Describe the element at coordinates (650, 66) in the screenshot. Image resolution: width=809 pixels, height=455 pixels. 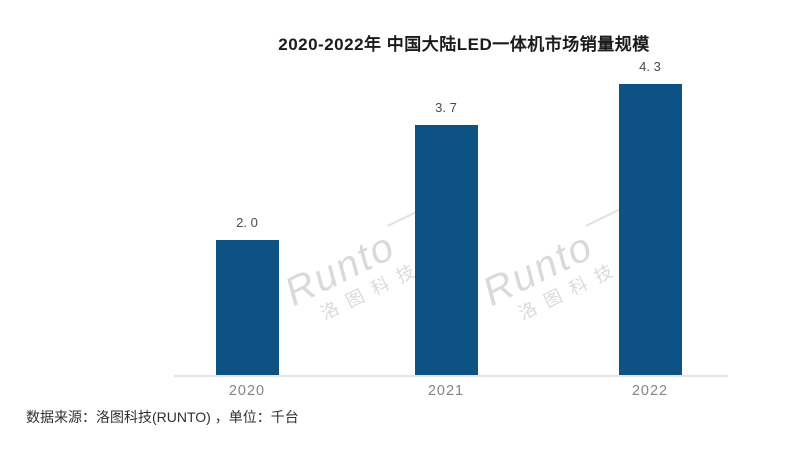
I see `bar-value-label: 4. 3` at that location.